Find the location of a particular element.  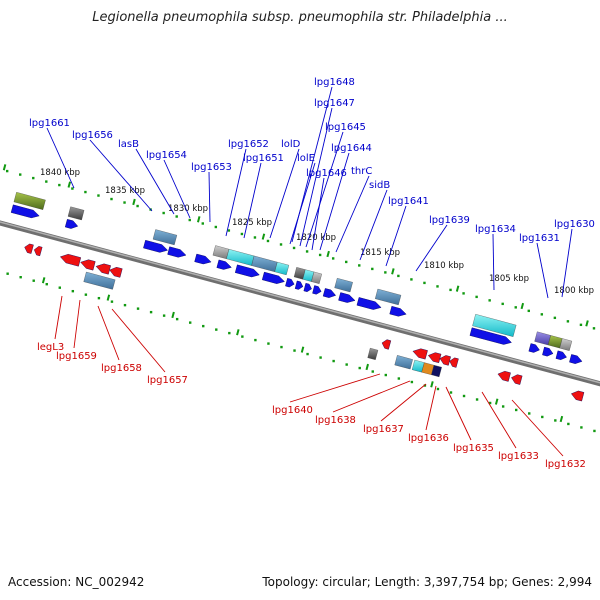

gene-label-lpg1639: lpg1639 is located at coordinates (449, 220).